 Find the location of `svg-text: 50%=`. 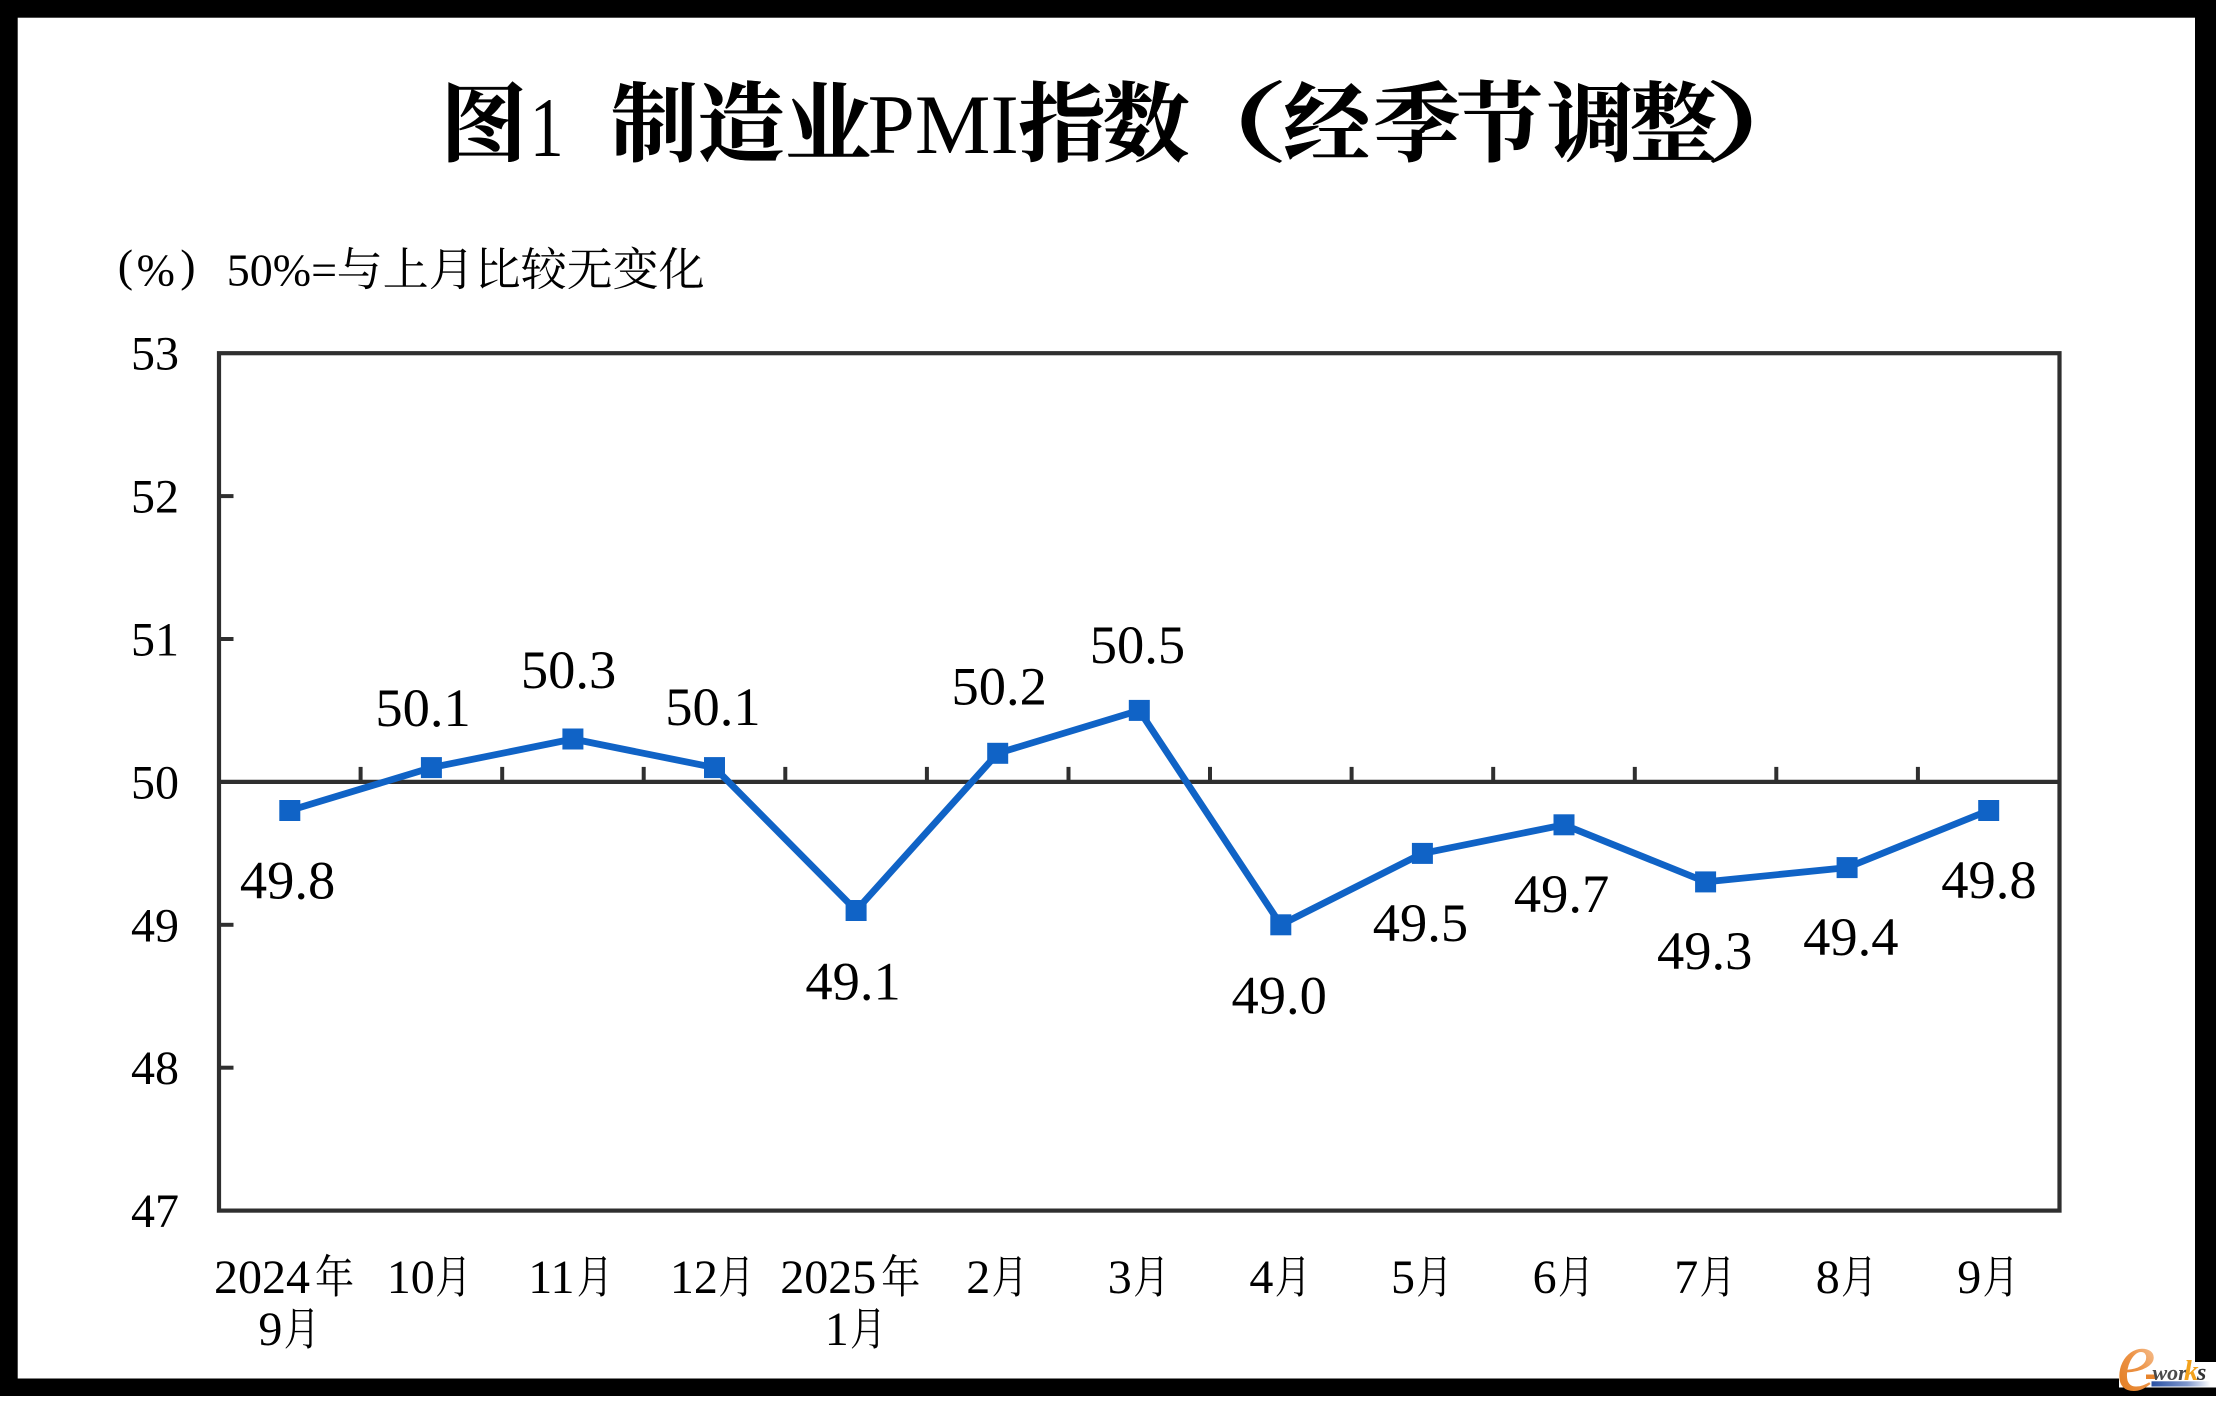

svg-text: 50%= is located at coordinates (282, 270).